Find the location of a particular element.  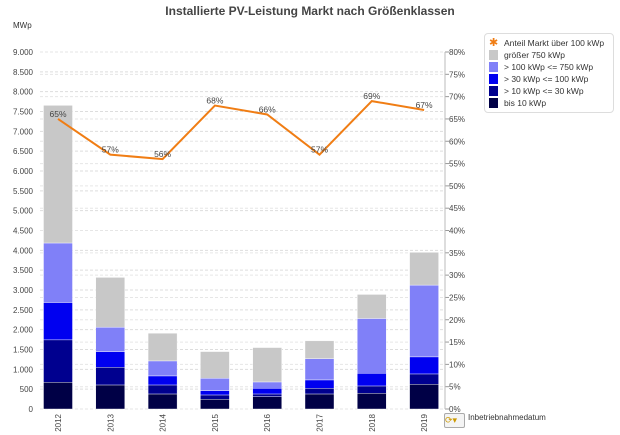

y2-tick-label: 35% is located at coordinates (457, 253).